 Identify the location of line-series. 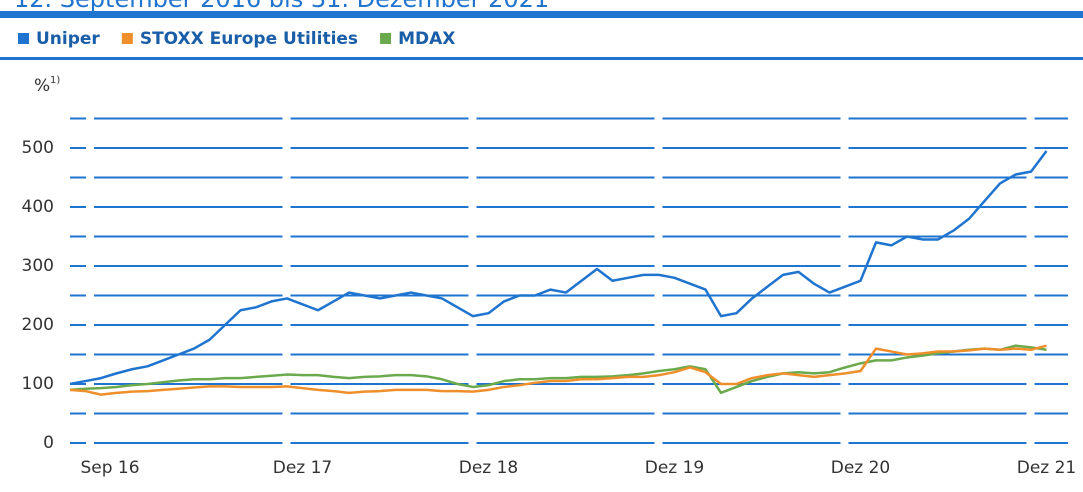
(558, 369).